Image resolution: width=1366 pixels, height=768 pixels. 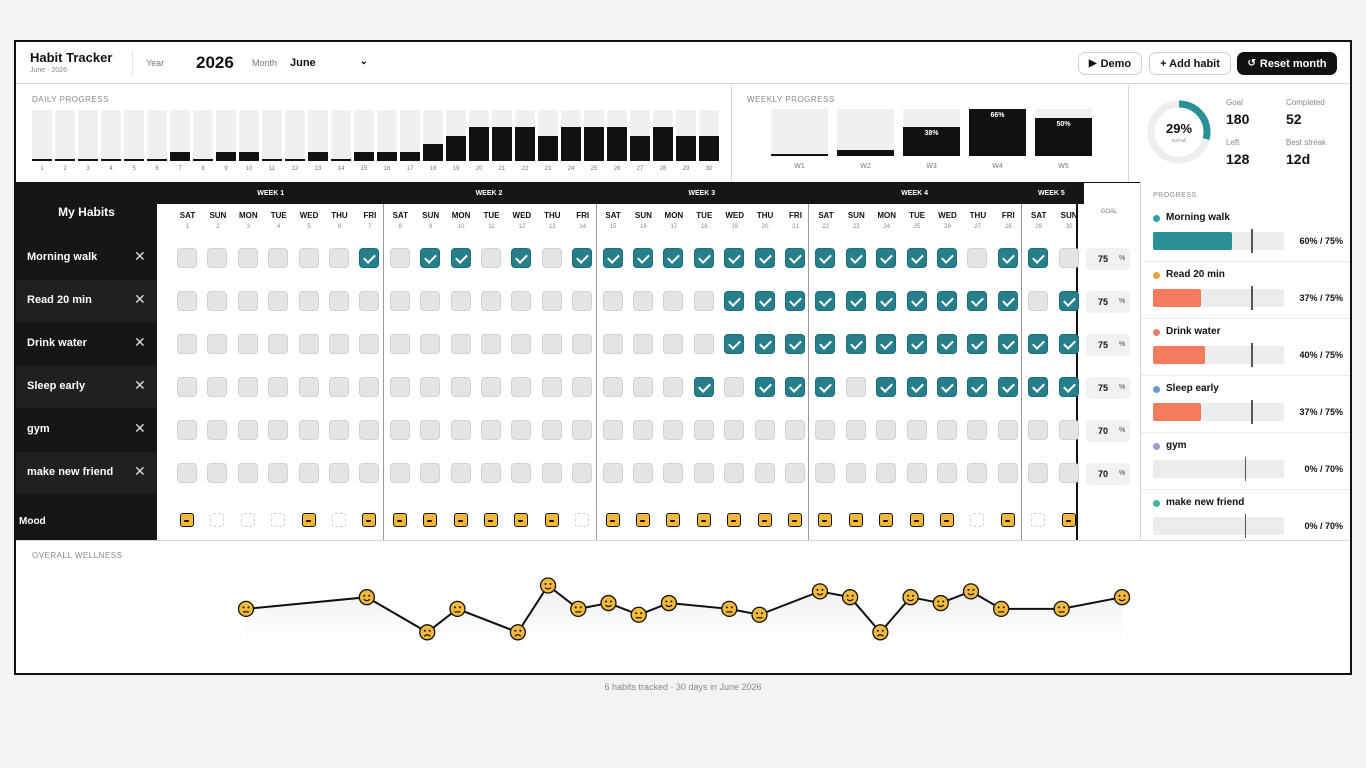 What do you see at coordinates (1287, 63) in the screenshot?
I see `reset-month-button: ↺ Reset month` at bounding box center [1287, 63].